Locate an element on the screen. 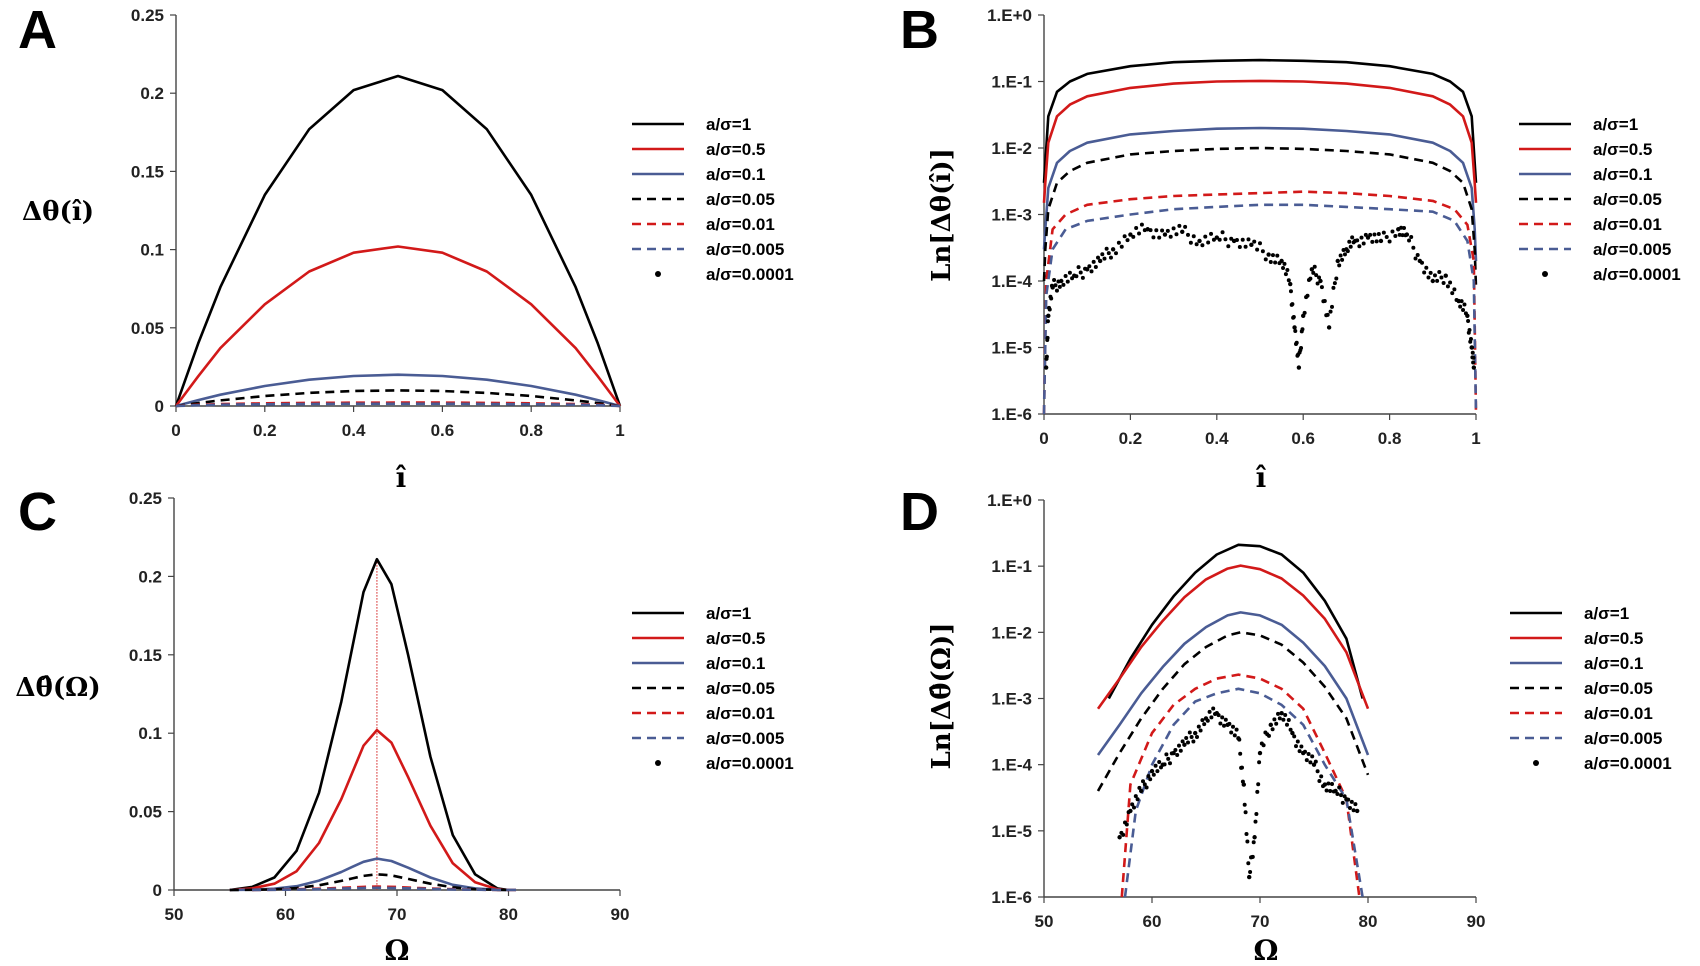 This screenshot has height=966, width=1700. panel-letter-c: C is located at coordinates (37, 512).